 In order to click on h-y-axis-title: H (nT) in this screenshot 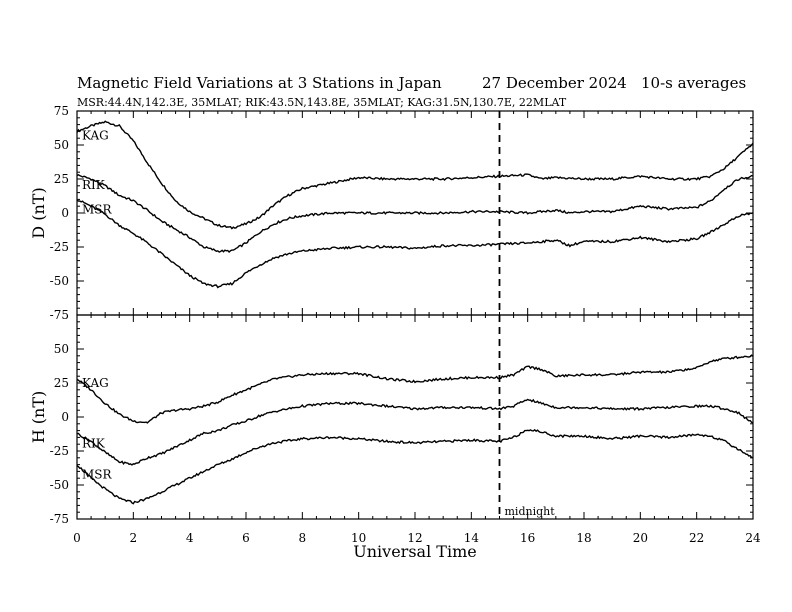, I will do `click(38, 417)`.